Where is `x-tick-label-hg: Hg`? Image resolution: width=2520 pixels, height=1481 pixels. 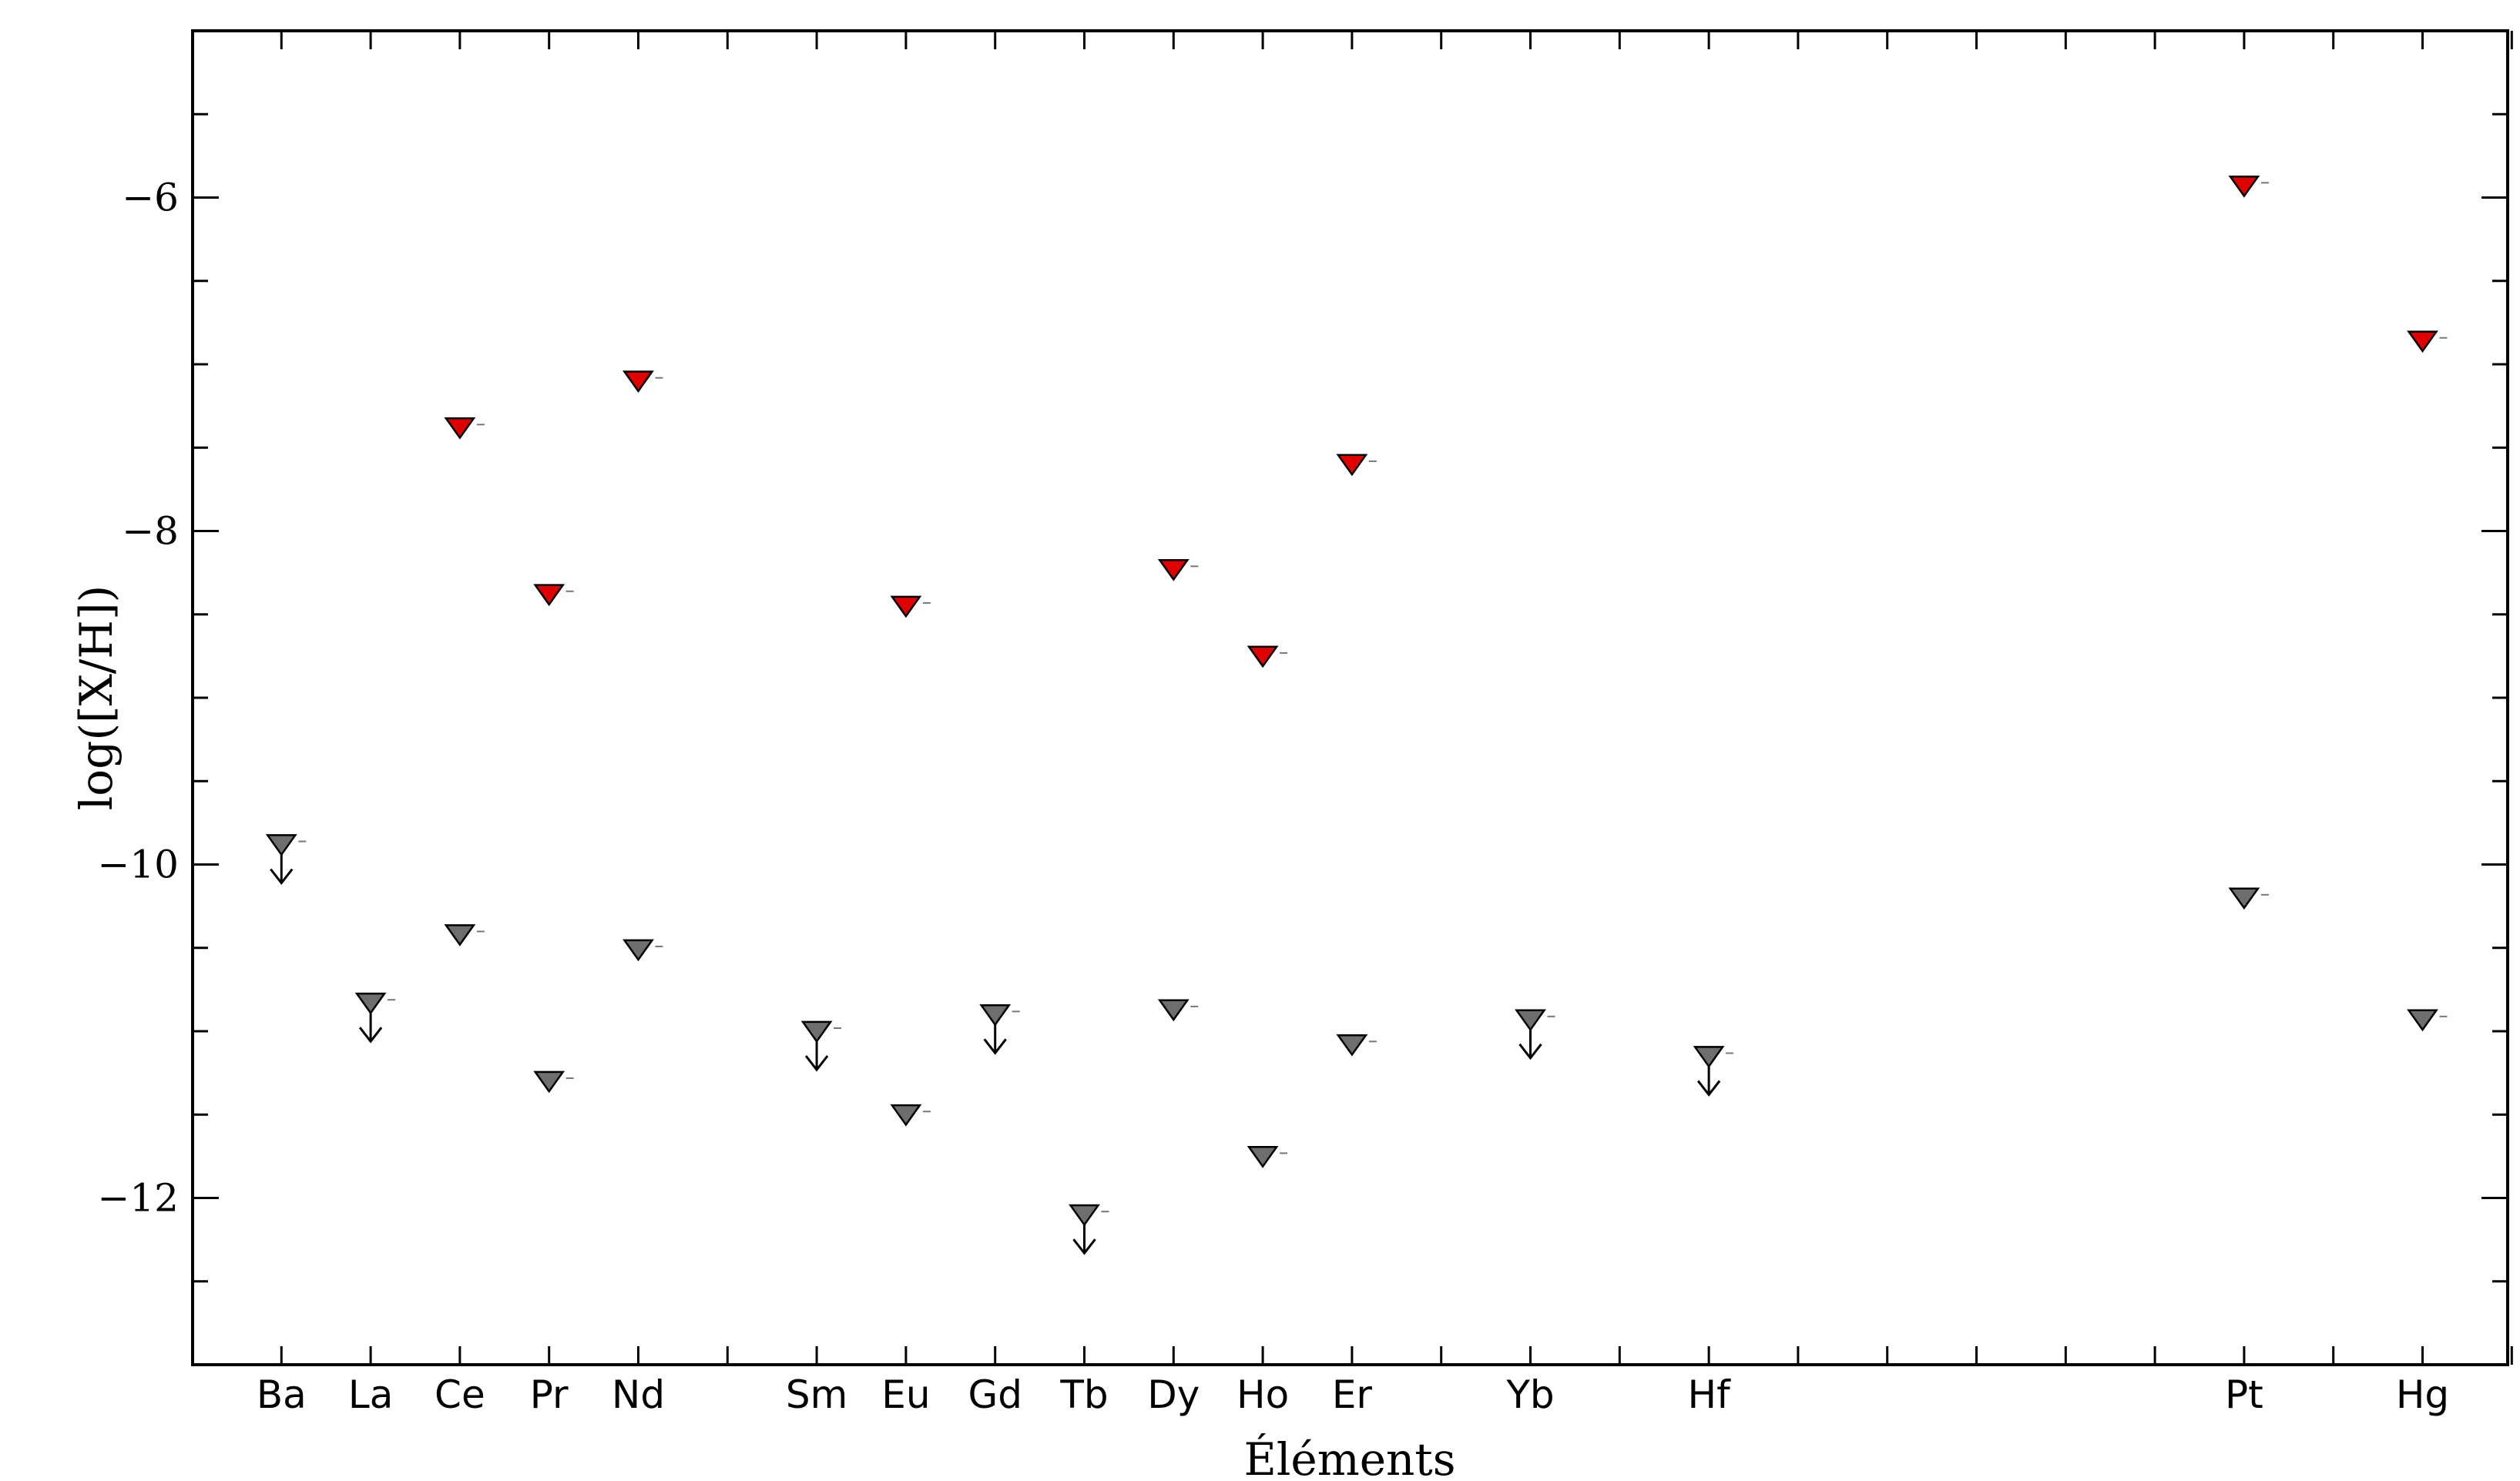 x-tick-label-hg: Hg is located at coordinates (2422, 1394).